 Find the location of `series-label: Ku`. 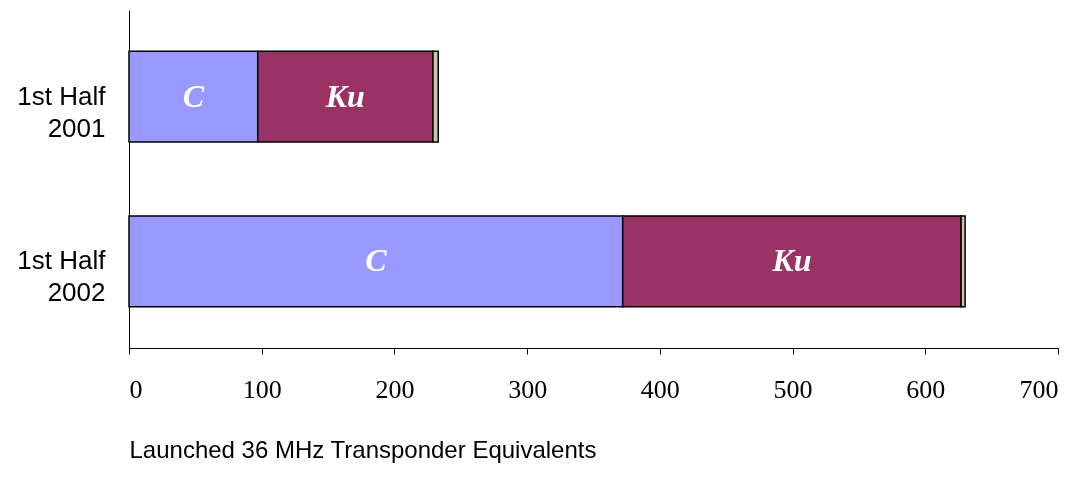

series-label: Ku is located at coordinates (344, 95).